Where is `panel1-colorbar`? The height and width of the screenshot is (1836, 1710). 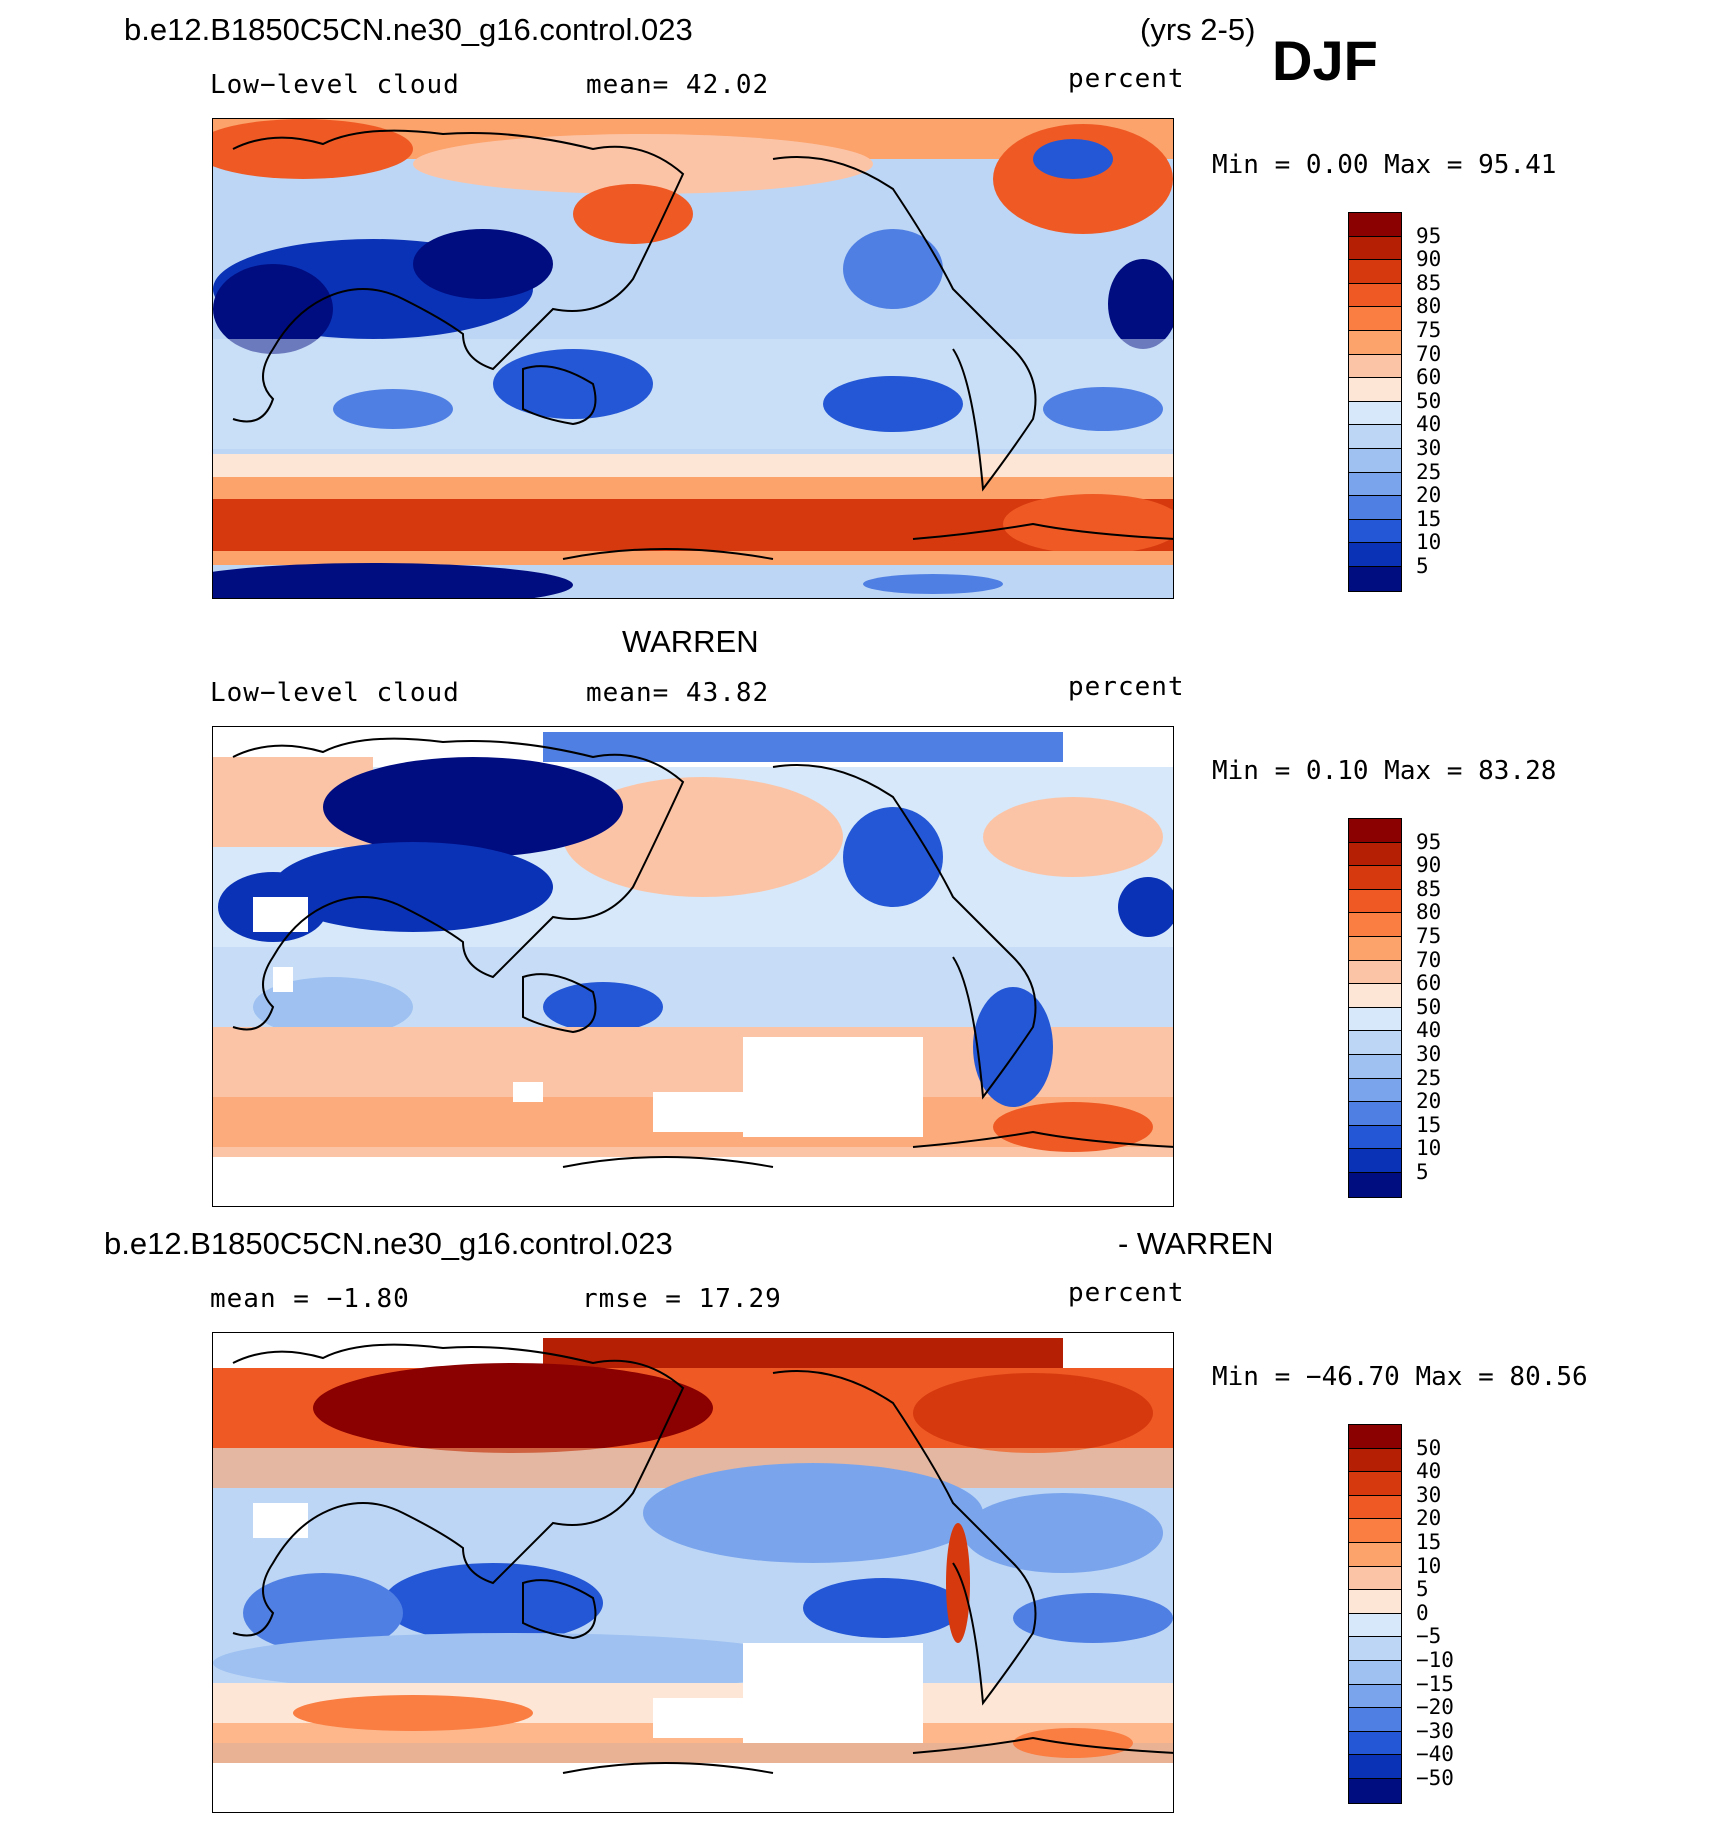
panel1-colorbar is located at coordinates (1375, 402).